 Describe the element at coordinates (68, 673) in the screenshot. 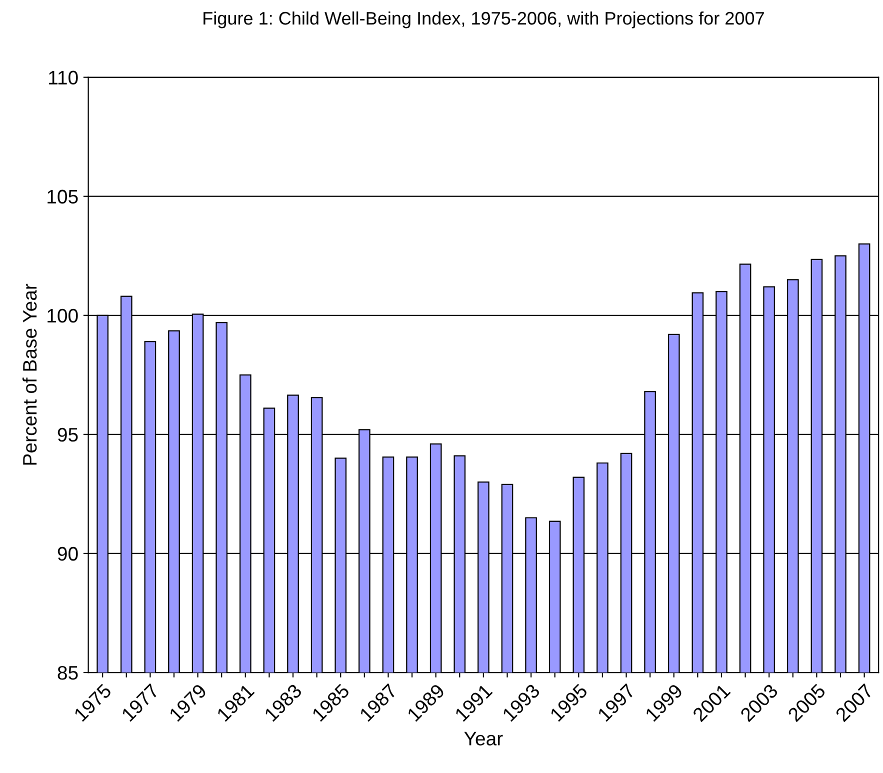

I see `y-tick-label: 85` at that location.